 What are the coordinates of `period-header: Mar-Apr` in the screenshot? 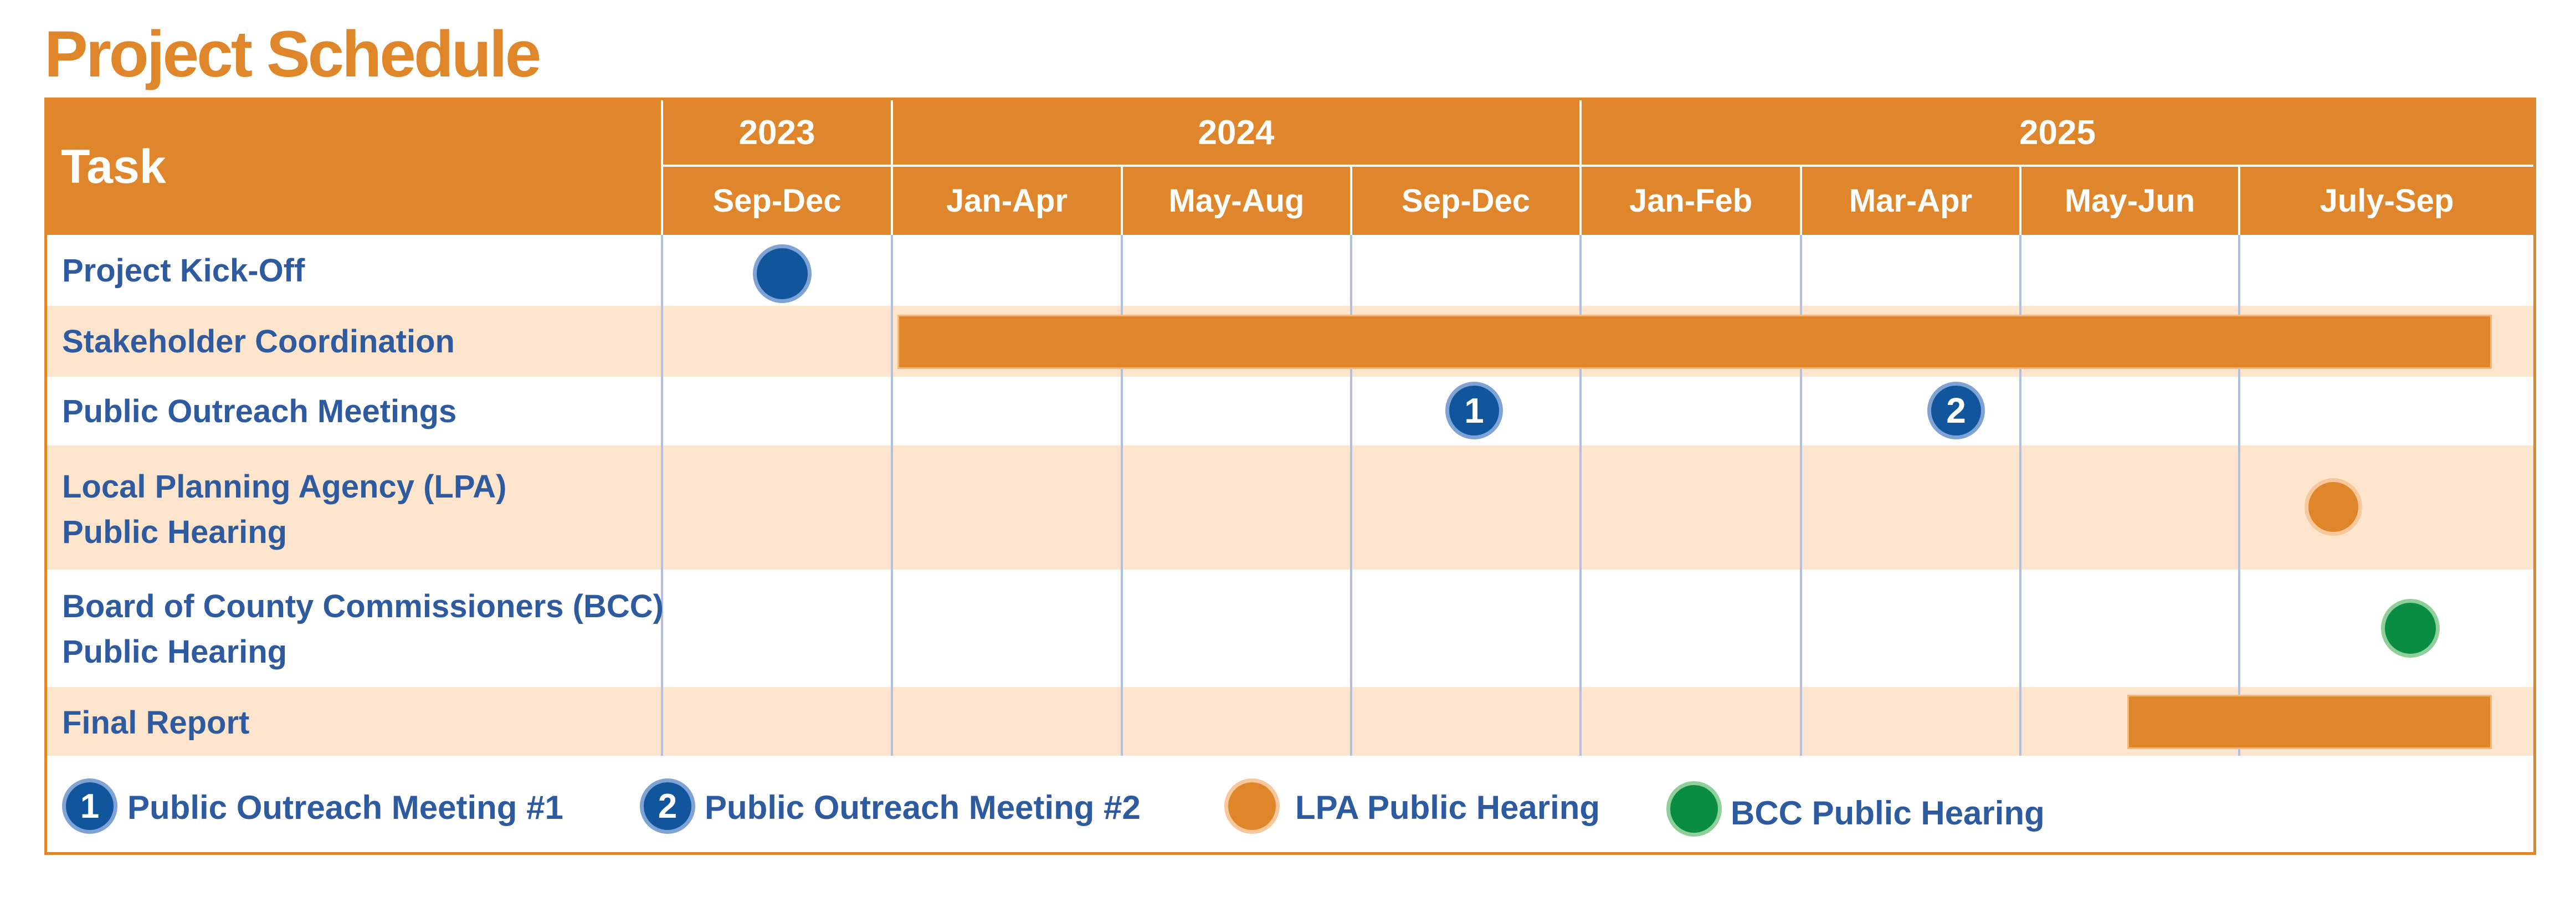 It's located at (1911, 201).